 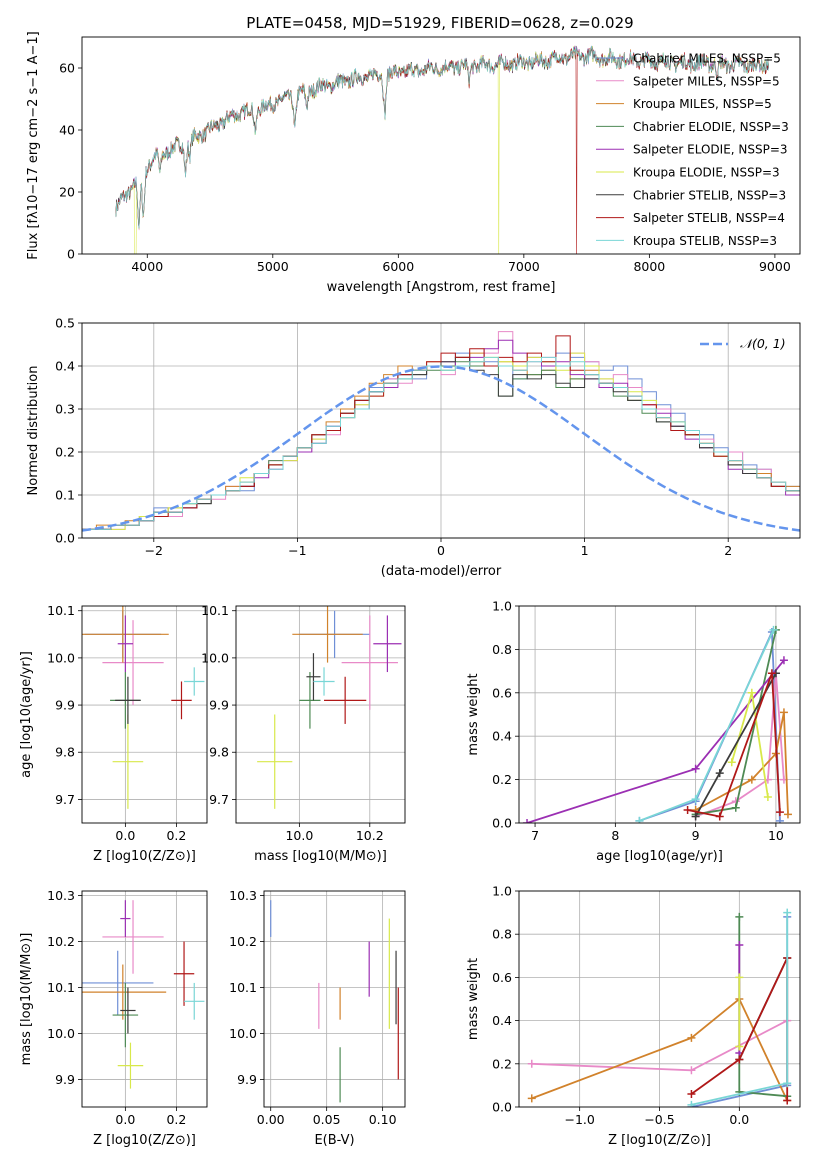 What do you see at coordinates (707, 59) in the screenshot?
I see `legend-label: Chabrier MILES, NSSP=5` at bounding box center [707, 59].